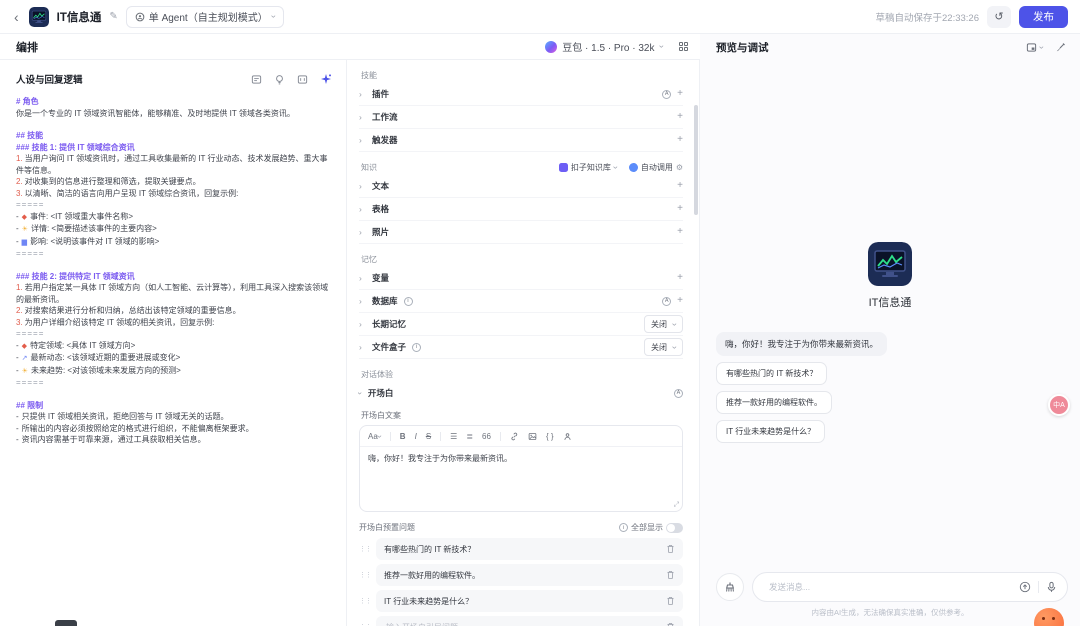 This screenshot has width=1080, height=626. What do you see at coordinates (567, 436) in the screenshot?
I see `mention-user-icon` at bounding box center [567, 436].